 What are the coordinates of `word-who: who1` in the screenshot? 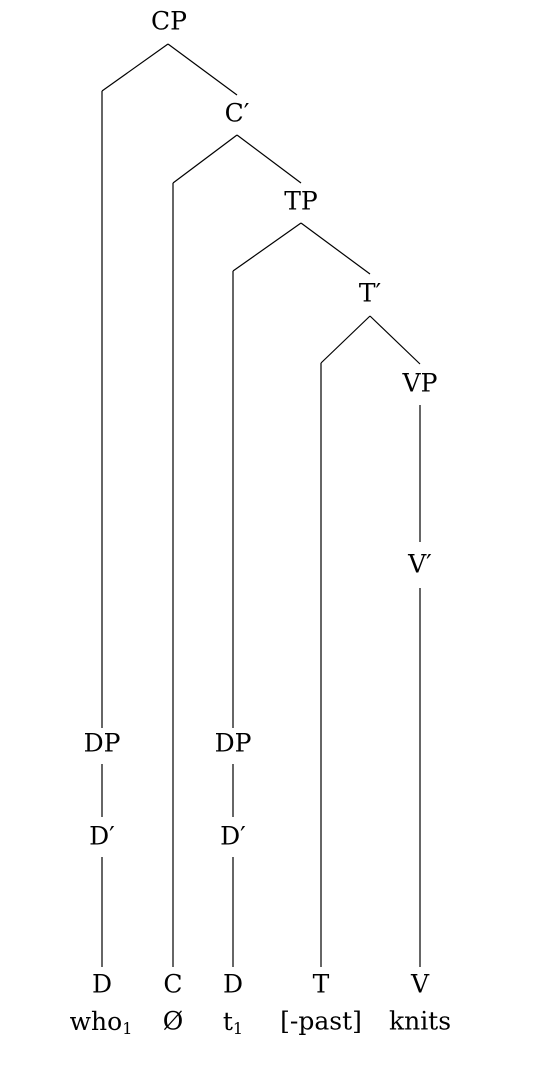 It's located at (101, 1022).